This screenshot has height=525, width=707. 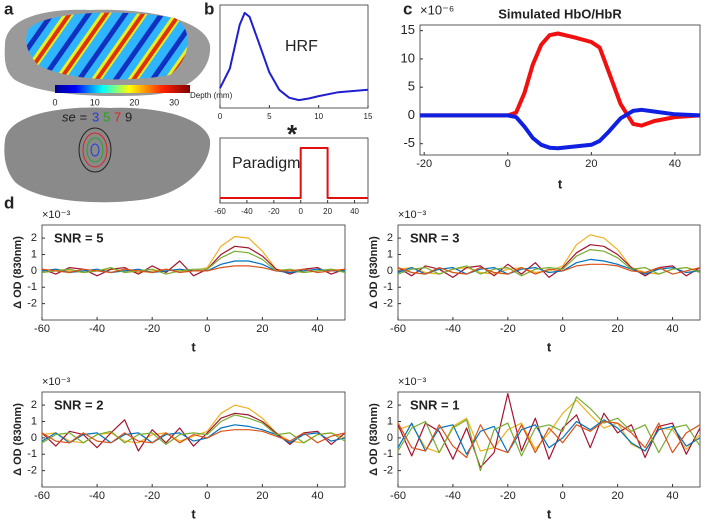 What do you see at coordinates (269, 116) in the screenshot?
I see `x-tick-label: 5` at bounding box center [269, 116].